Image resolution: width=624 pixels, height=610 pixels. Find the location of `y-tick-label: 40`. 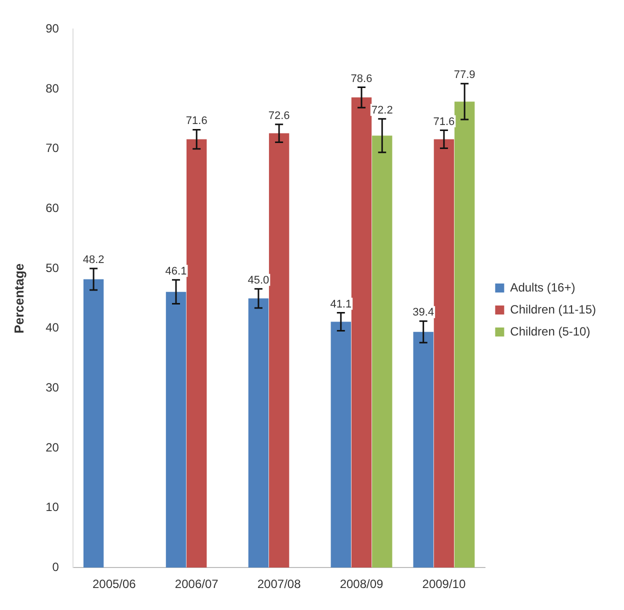

y-tick-label: 40 is located at coordinates (53, 327).